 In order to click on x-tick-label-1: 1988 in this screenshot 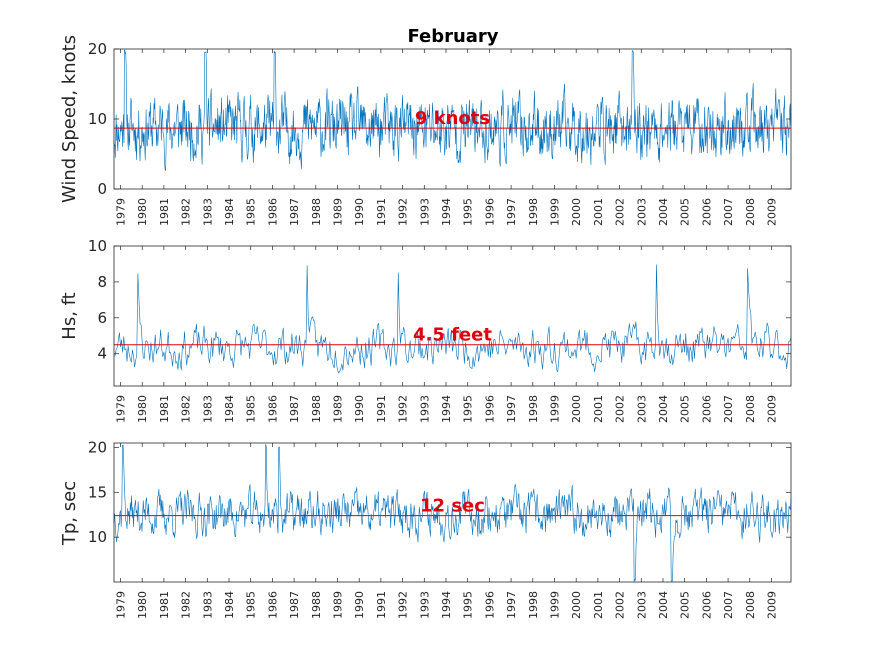, I will do `click(316, 409)`.